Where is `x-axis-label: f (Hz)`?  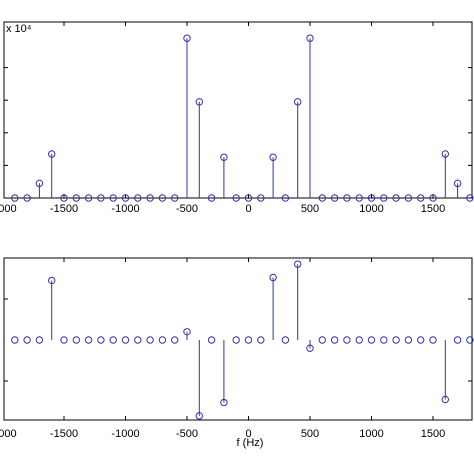 x-axis-label: f (Hz) is located at coordinates (250, 443).